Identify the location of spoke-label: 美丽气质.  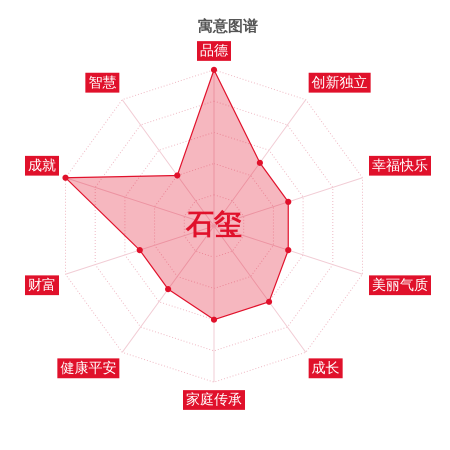
(400, 285).